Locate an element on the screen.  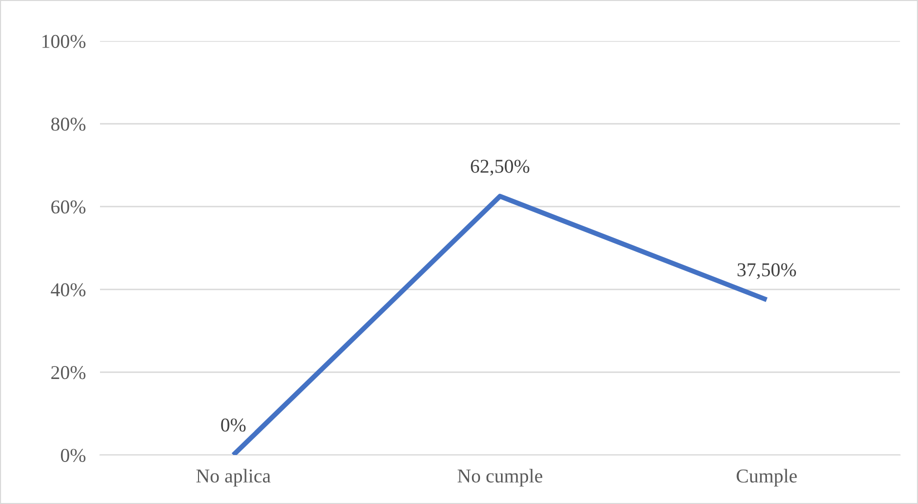
y-tick-label: 60% is located at coordinates (68, 207).